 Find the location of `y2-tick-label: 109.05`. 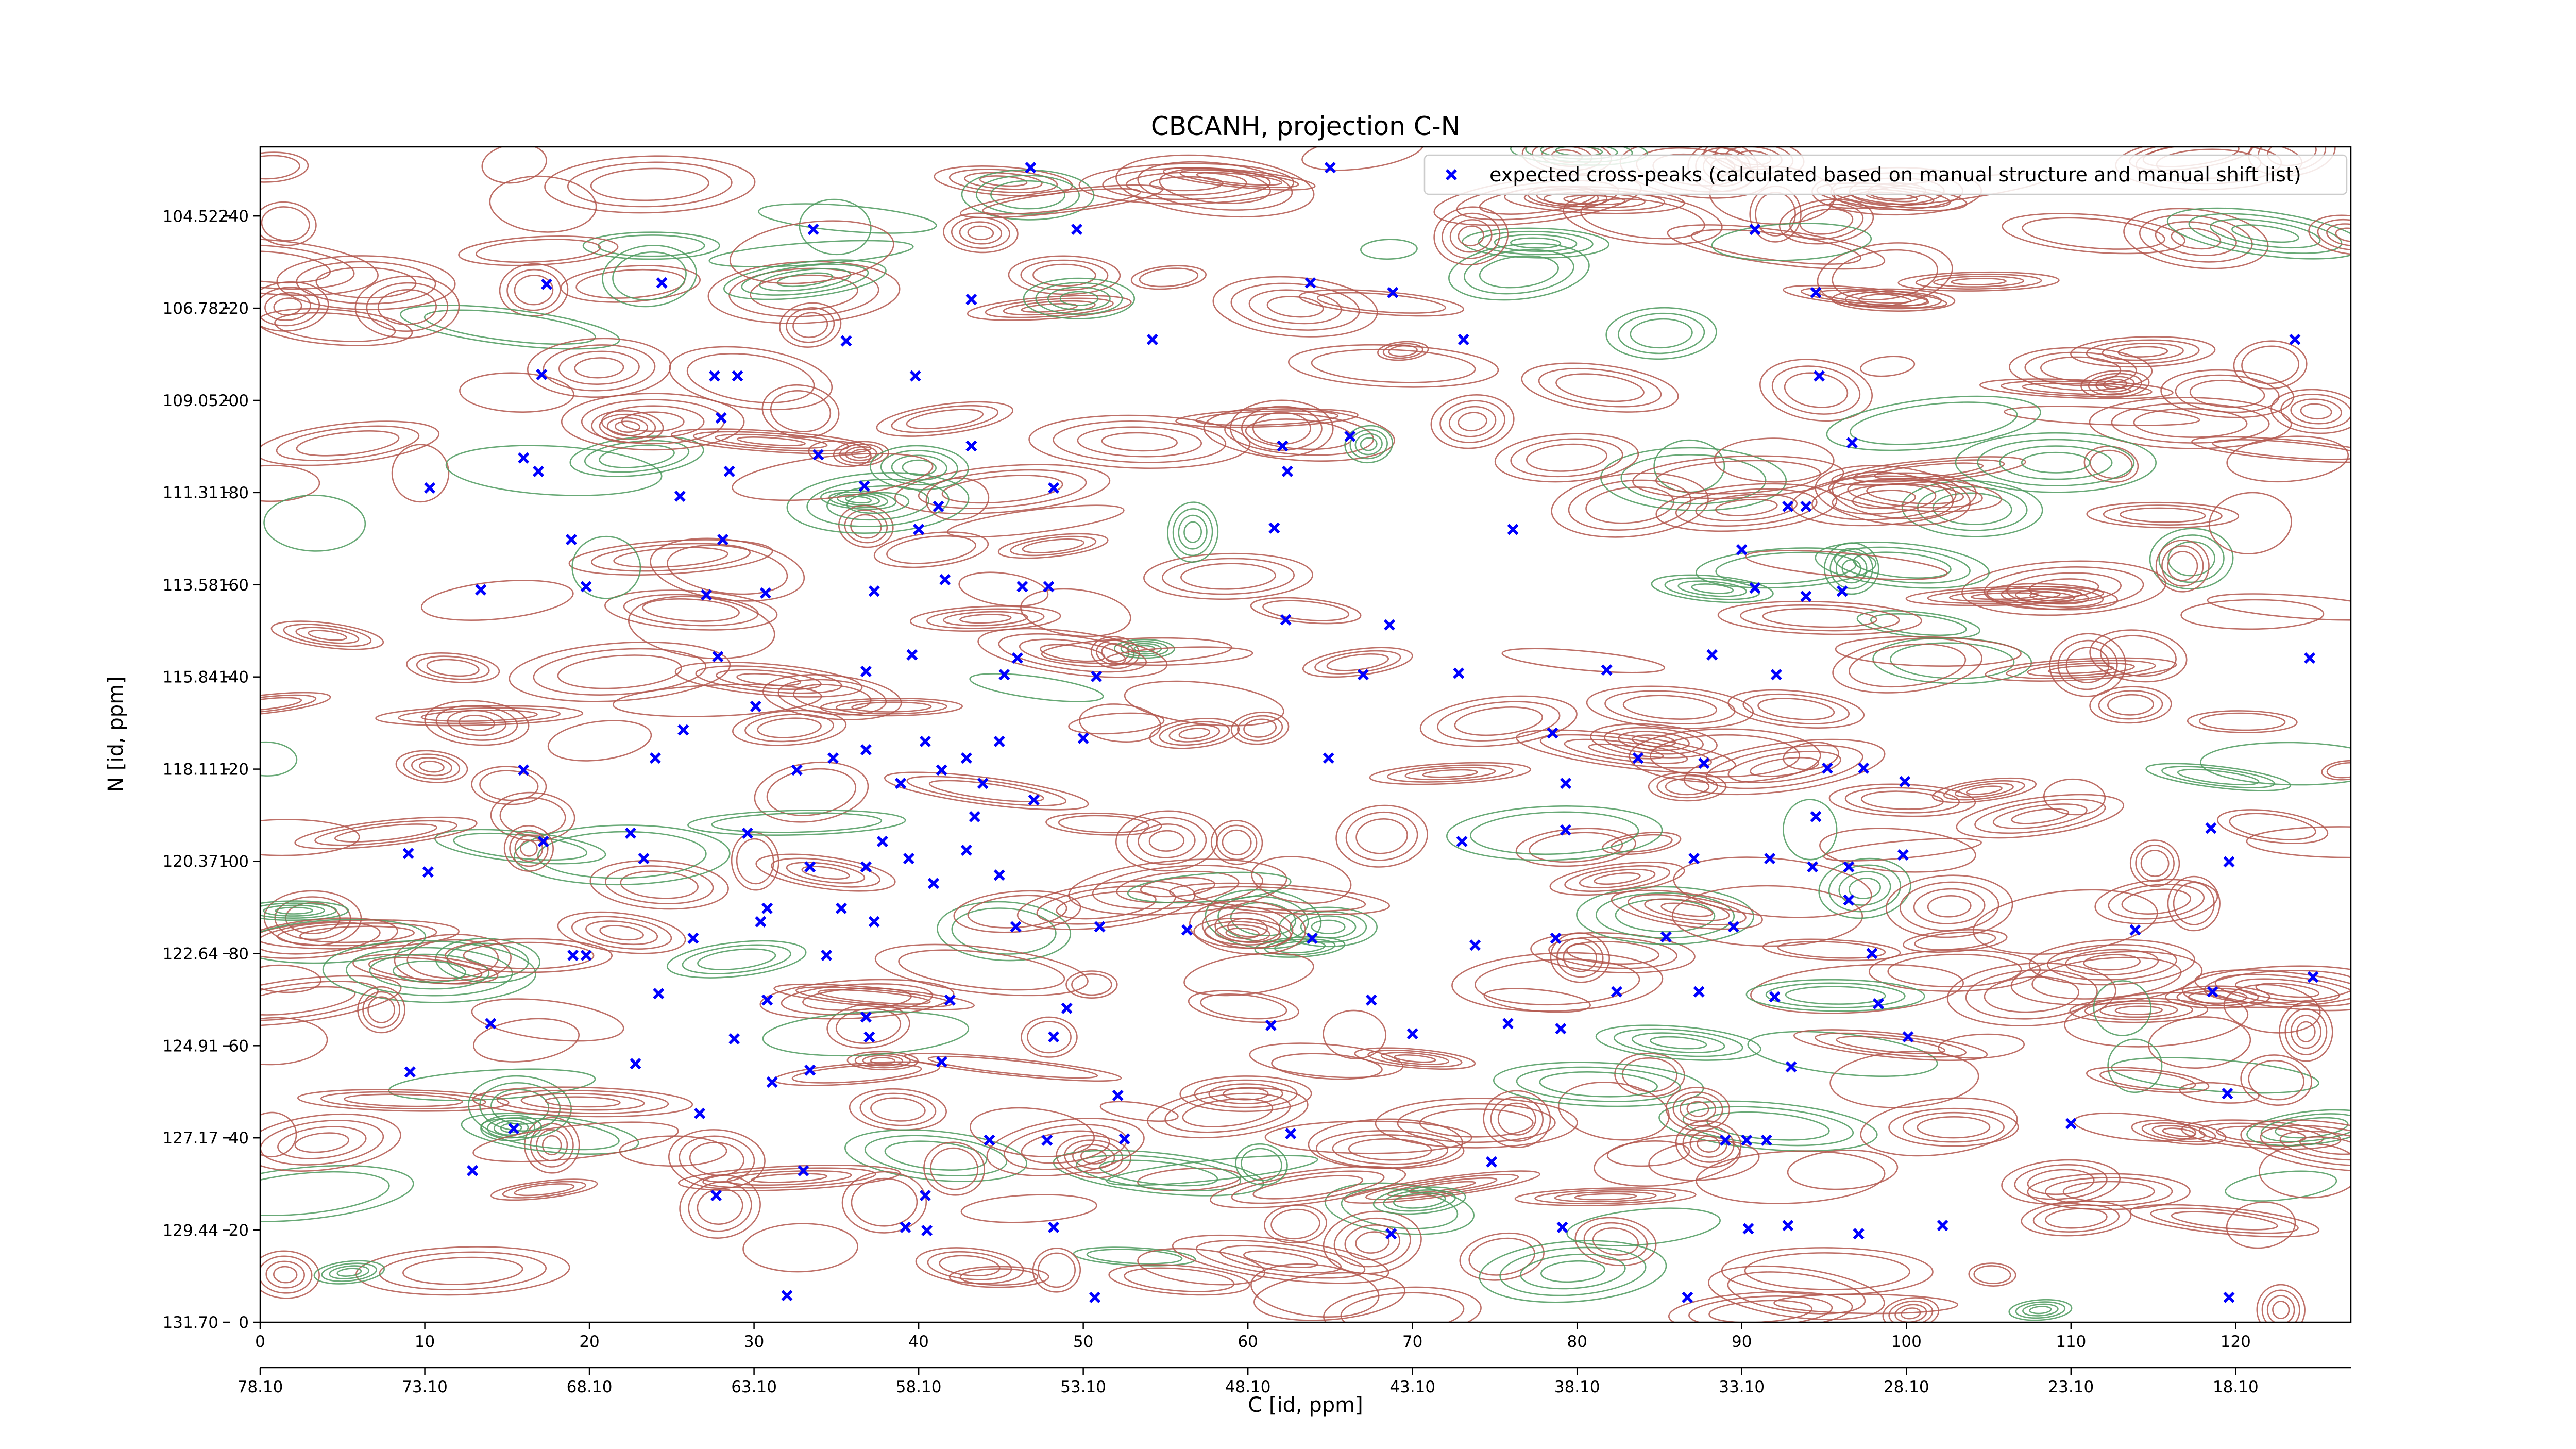

y2-tick-label: 109.05 is located at coordinates (190, 401).